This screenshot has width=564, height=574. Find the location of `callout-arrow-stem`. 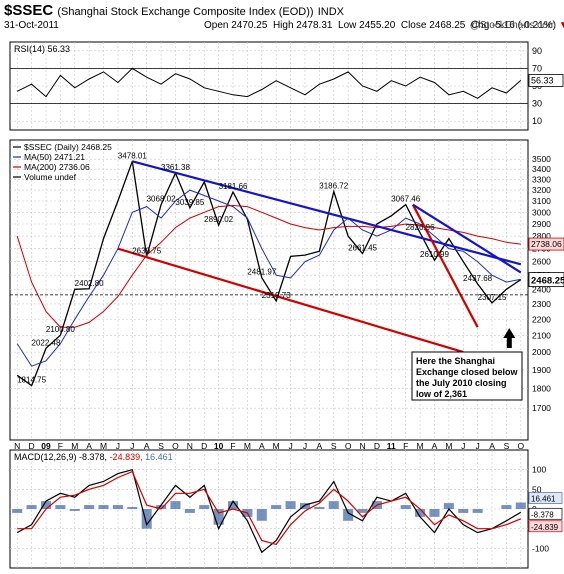

callout-arrow-stem is located at coordinates (509, 343).